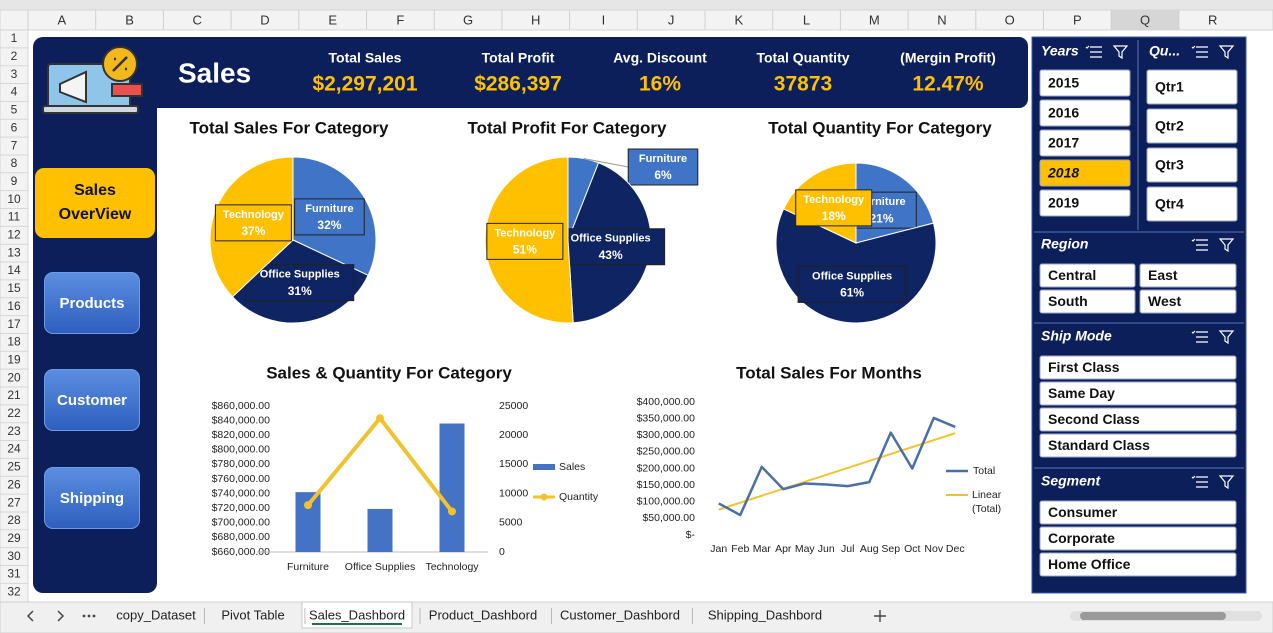  I want to click on x-tick-label: Furniture, so click(308, 567).